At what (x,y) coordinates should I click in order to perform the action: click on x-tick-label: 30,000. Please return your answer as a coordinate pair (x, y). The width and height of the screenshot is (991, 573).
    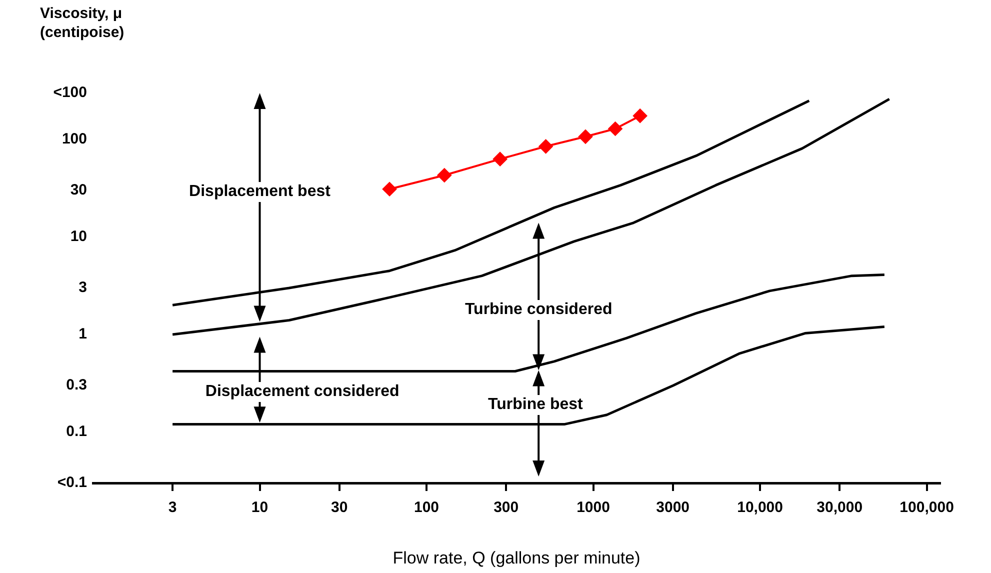
    Looking at the image, I should click on (839, 507).